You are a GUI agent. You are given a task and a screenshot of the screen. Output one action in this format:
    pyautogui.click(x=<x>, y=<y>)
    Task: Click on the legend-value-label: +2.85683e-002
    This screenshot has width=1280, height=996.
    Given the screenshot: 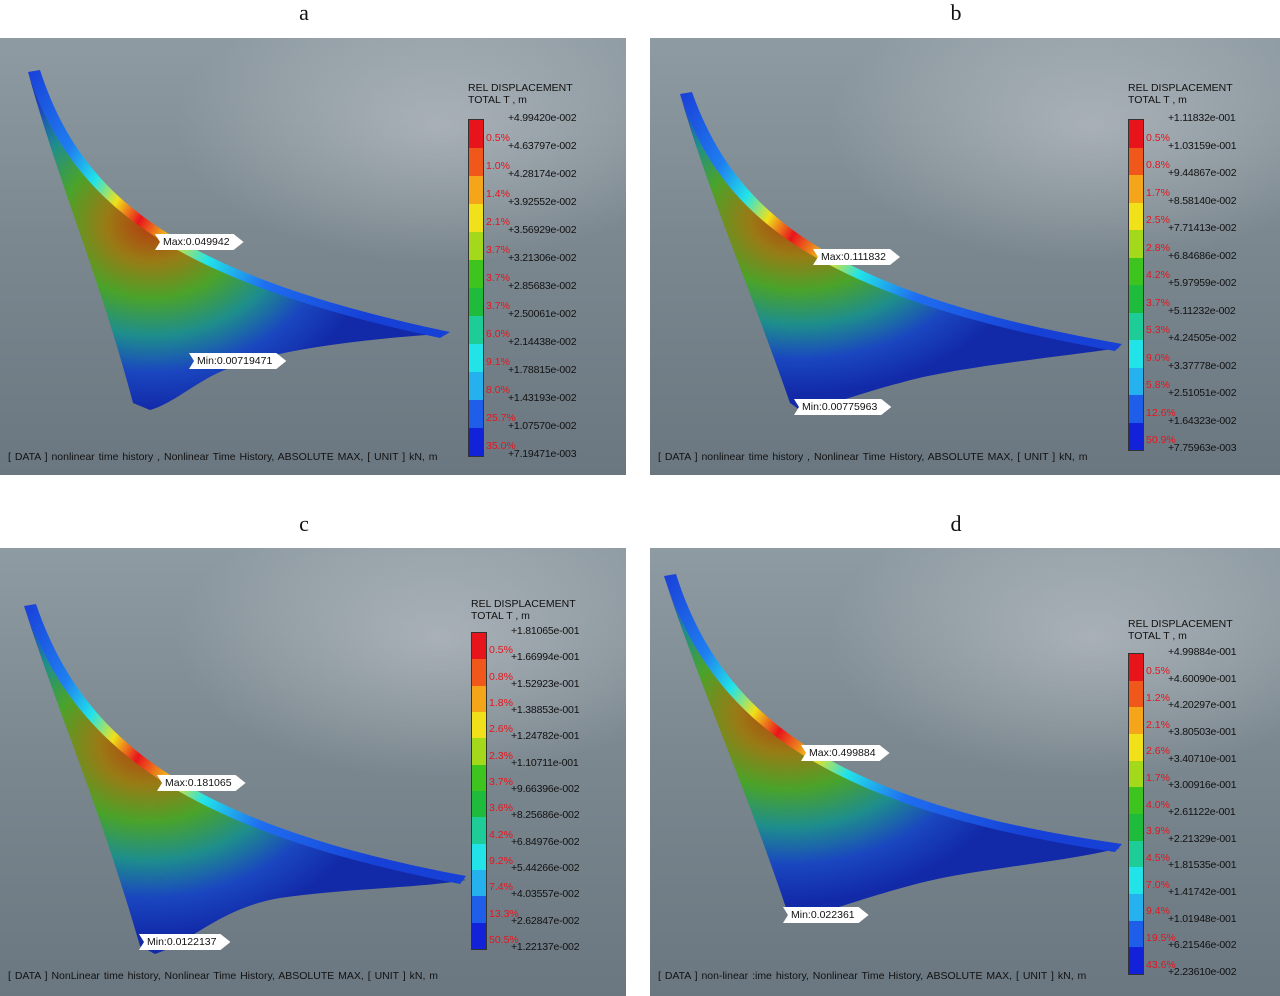 What is the action you would take?
    pyautogui.click(x=542, y=286)
    